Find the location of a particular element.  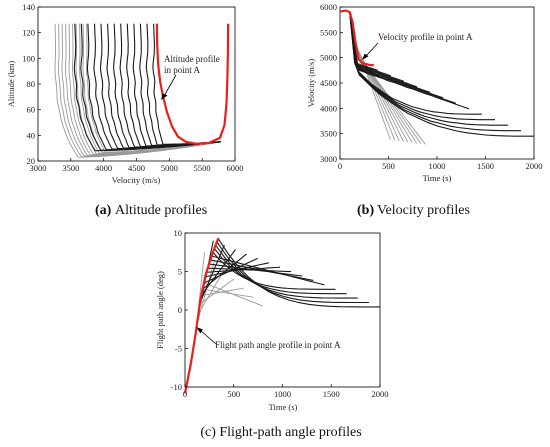

x-tick-label-c-1: 500 is located at coordinates (233, 394).